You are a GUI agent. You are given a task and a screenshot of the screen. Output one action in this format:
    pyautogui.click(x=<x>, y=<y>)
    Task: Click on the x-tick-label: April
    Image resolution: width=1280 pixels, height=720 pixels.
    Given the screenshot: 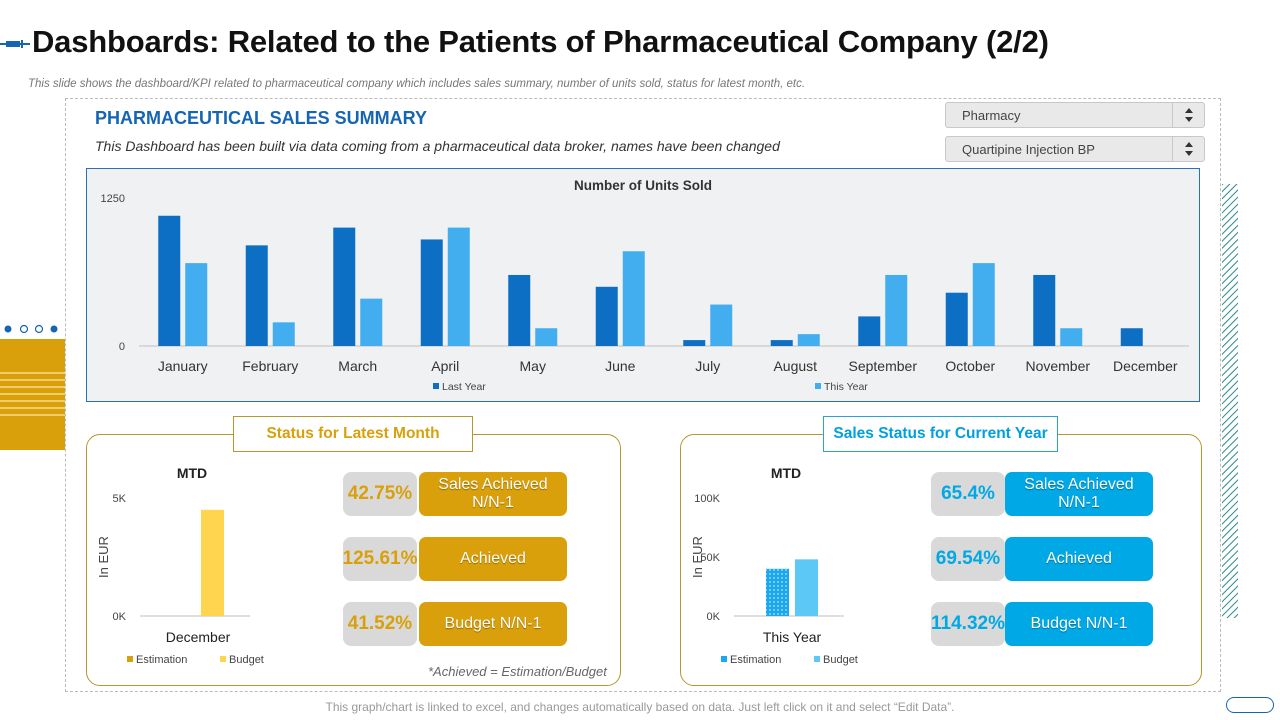 What is the action you would take?
    pyautogui.click(x=445, y=366)
    